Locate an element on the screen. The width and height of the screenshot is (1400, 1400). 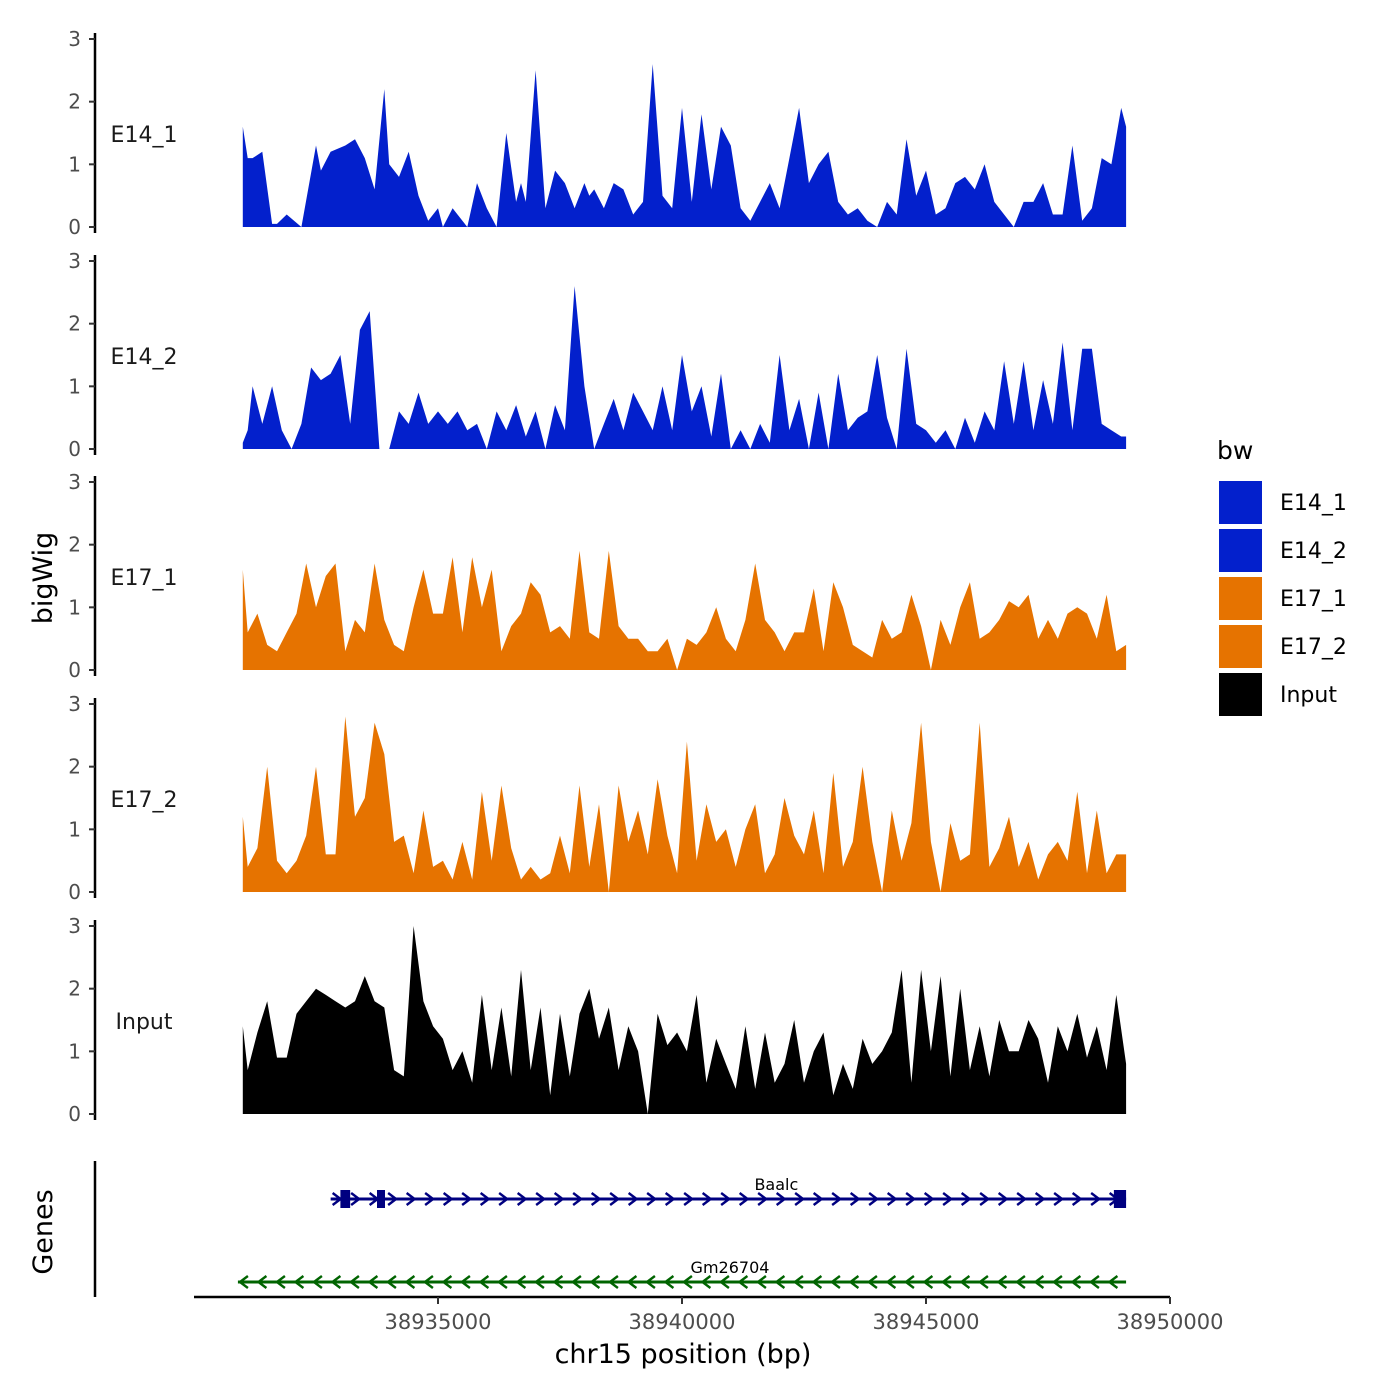
track-panel-input: 0 1 2 3 Input is located at coordinates (597, 1020).